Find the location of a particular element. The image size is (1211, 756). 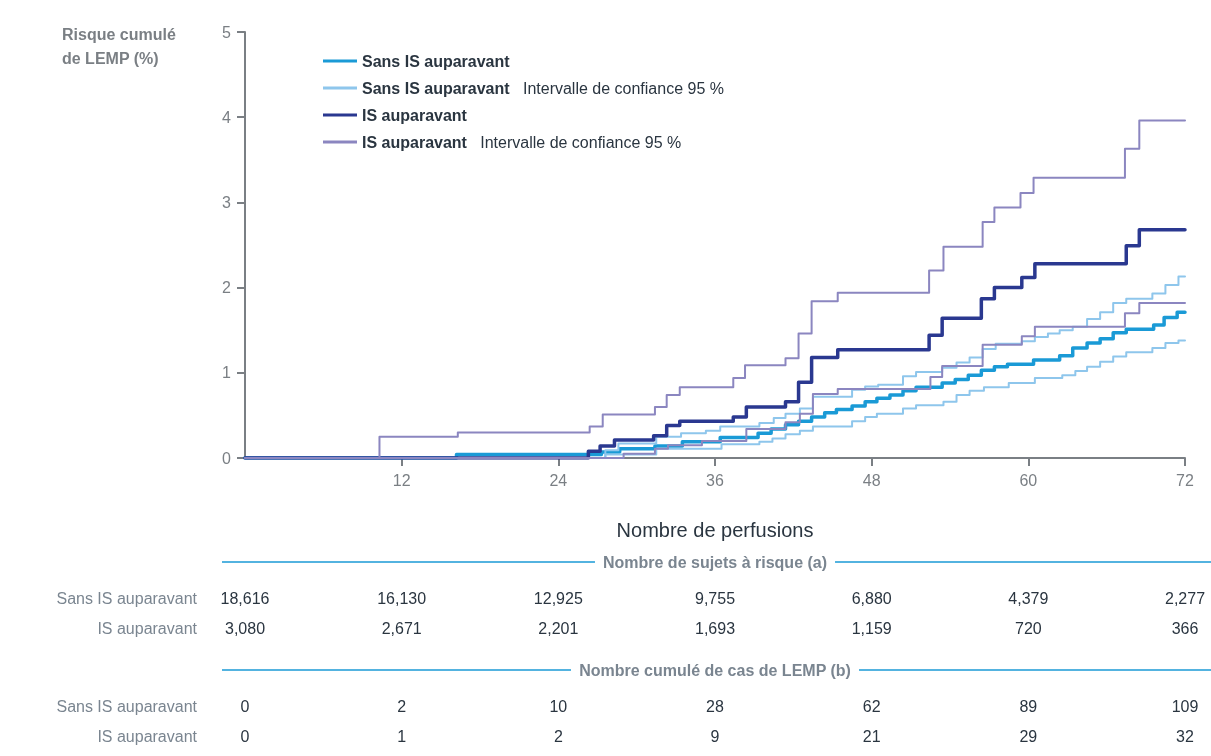

text: Nombre cumulé de cas de LEMP (b) is located at coordinates (715, 670).